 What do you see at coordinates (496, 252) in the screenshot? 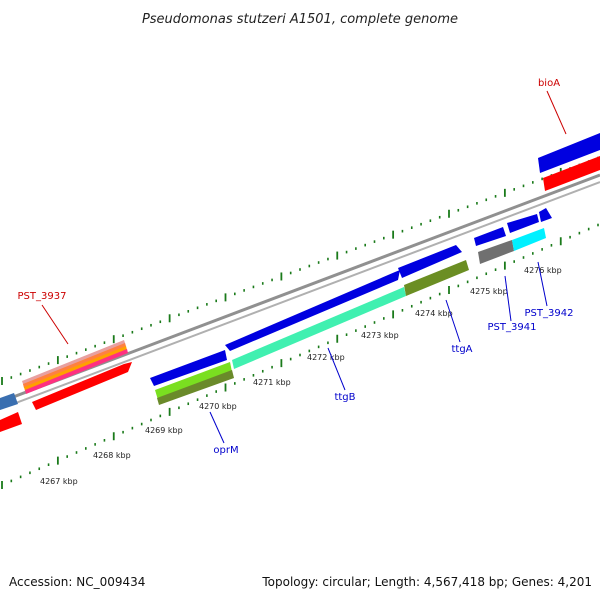
I see `gene-pst3941-gray` at bounding box center [496, 252].